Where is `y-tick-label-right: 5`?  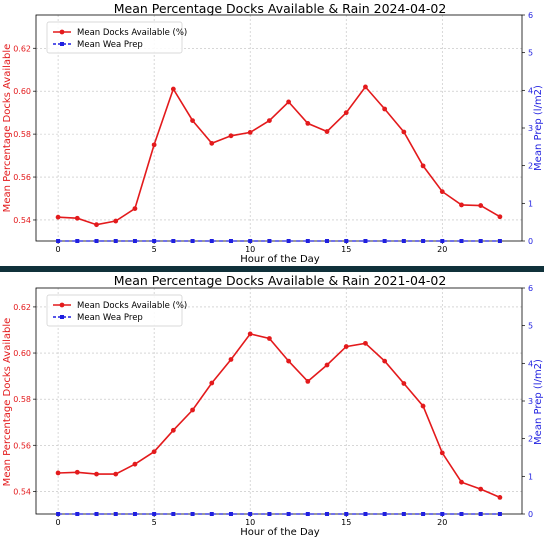 y-tick-label-right: 5 is located at coordinates (530, 326).